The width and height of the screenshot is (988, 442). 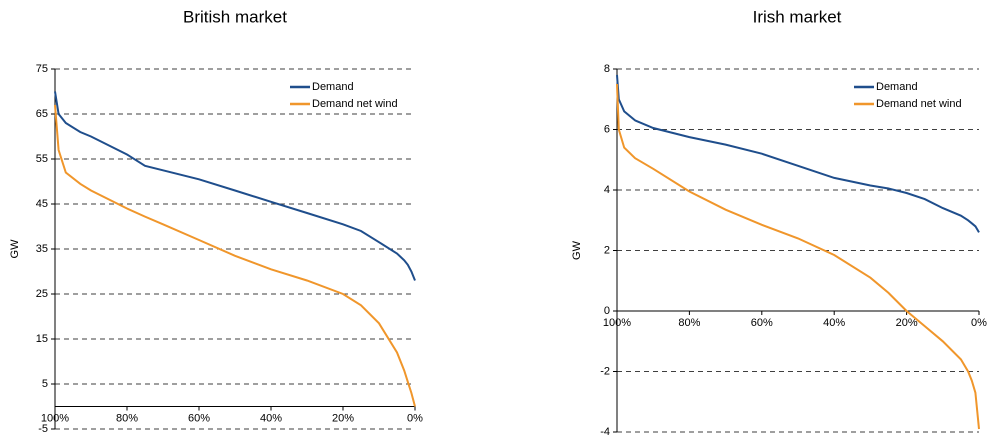 I want to click on y-tick-label: -5, so click(x=43, y=429).